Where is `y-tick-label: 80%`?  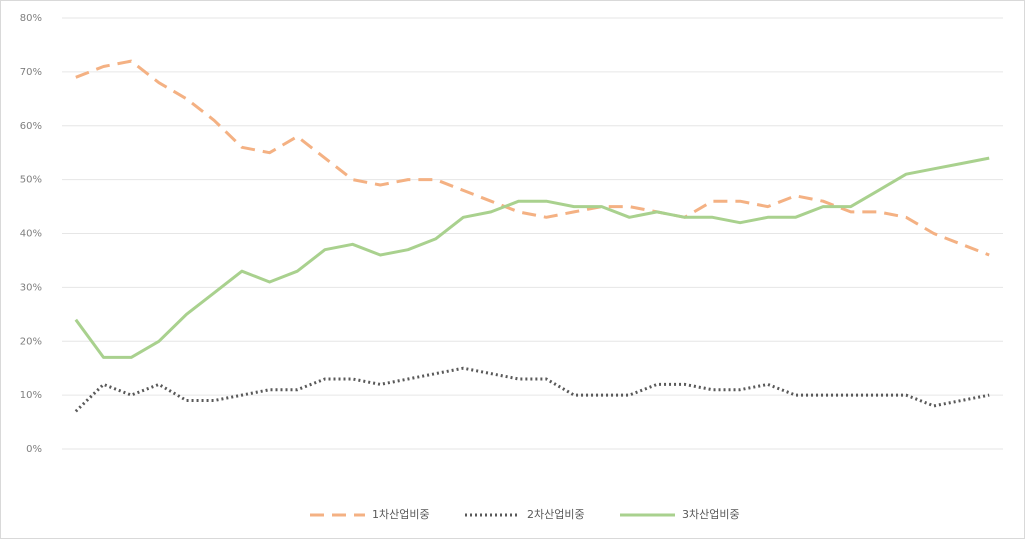 y-tick-label: 80% is located at coordinates (31, 18).